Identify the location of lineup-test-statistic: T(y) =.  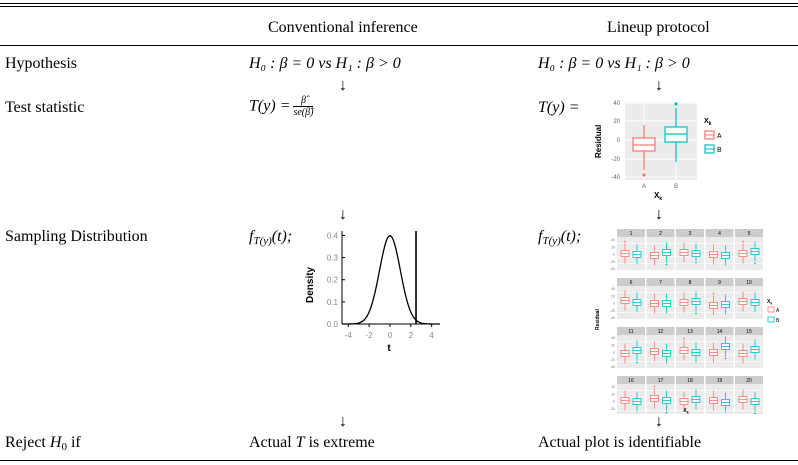
(559, 107).